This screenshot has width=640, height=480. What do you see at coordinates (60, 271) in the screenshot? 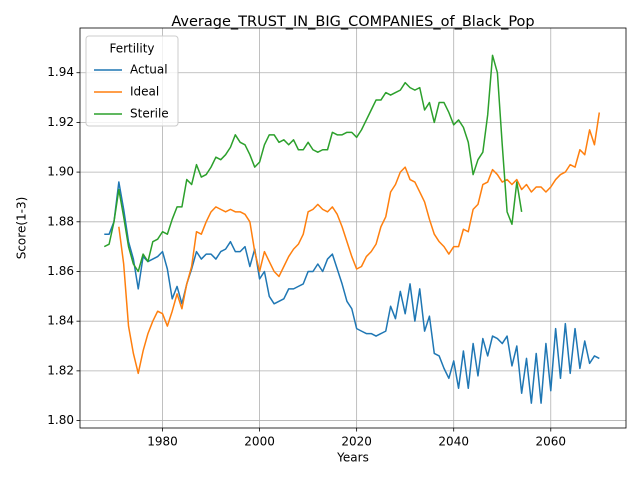
I see `y-tick-label: 1.86` at bounding box center [60, 271].